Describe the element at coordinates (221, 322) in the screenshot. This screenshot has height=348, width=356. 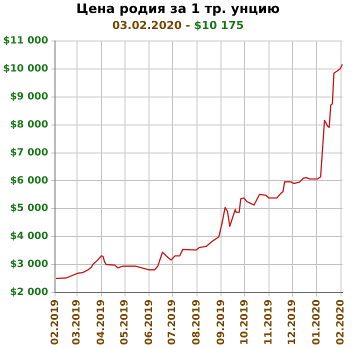
I see `x-tick-label: 09.2019` at that location.